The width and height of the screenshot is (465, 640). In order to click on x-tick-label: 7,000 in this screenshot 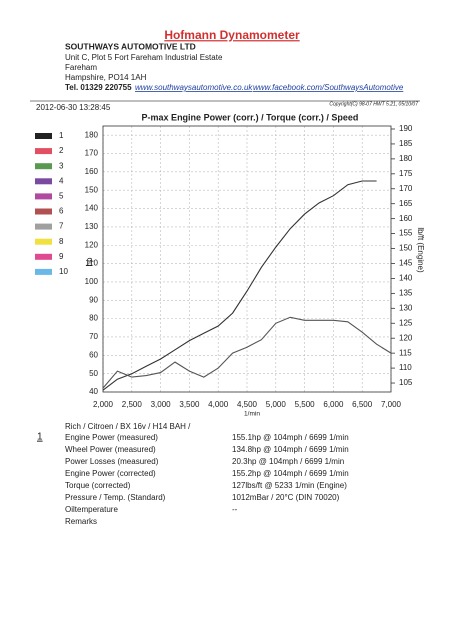, I will do `click(391, 404)`.